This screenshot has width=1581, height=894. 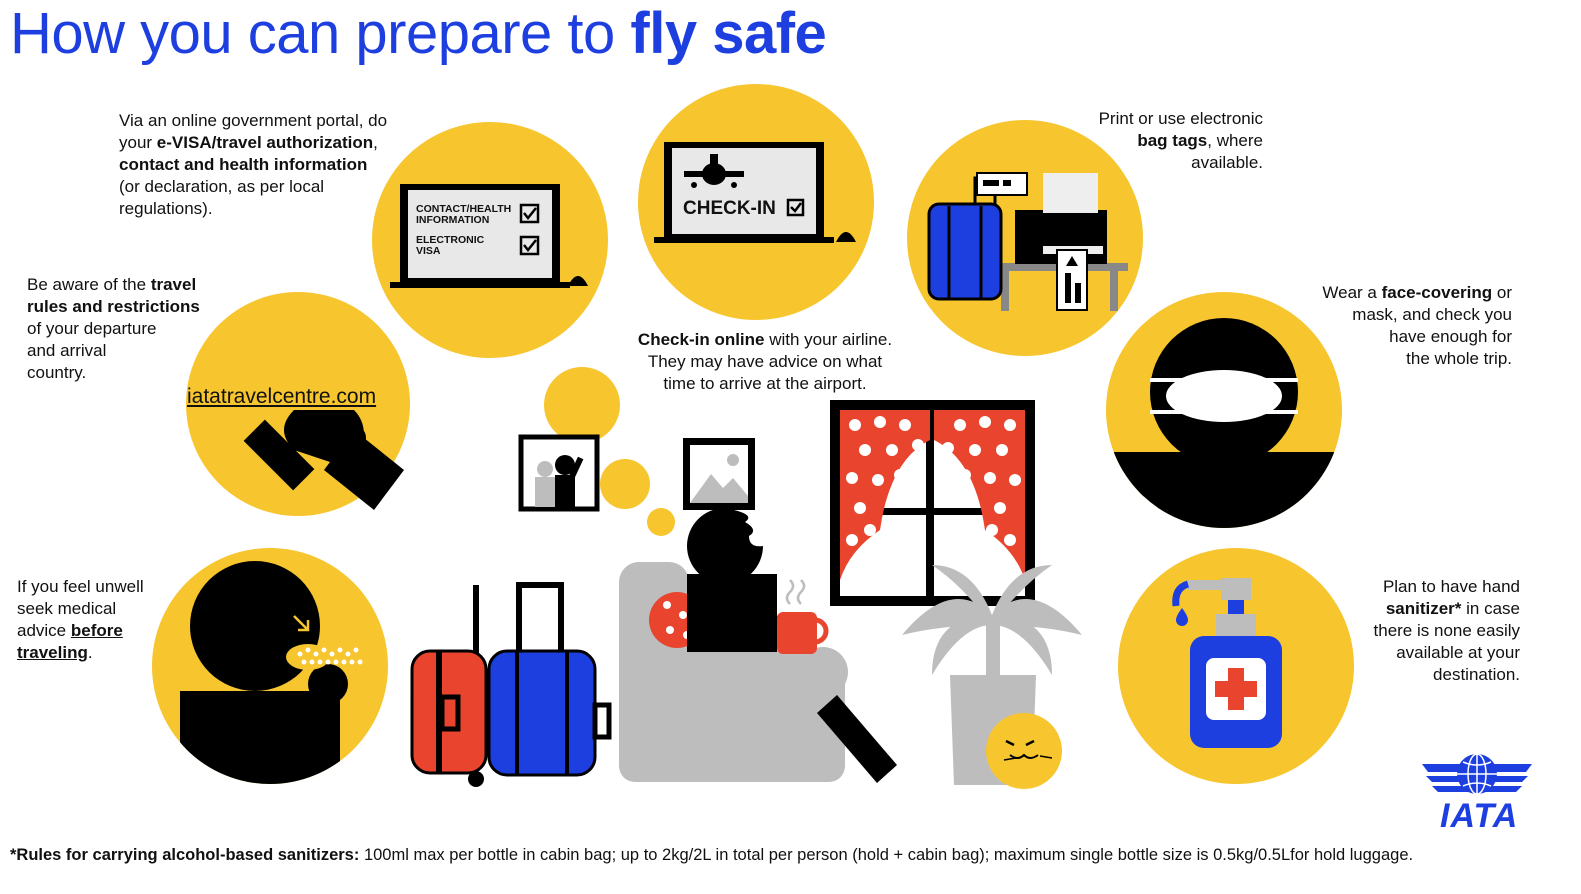 I want to click on iata-logo-text: IATA, so click(x=1479, y=816).